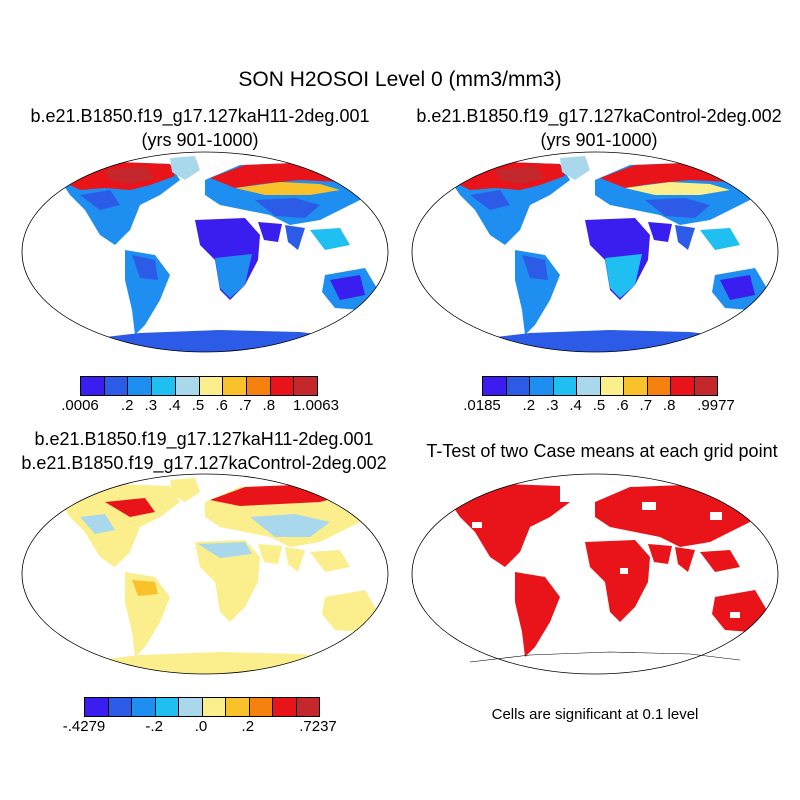 The height and width of the screenshot is (800, 800). What do you see at coordinates (400, 79) in the screenshot?
I see `figure-title: SON H2OSOI Level 0 (mm3/mm3)` at bounding box center [400, 79].